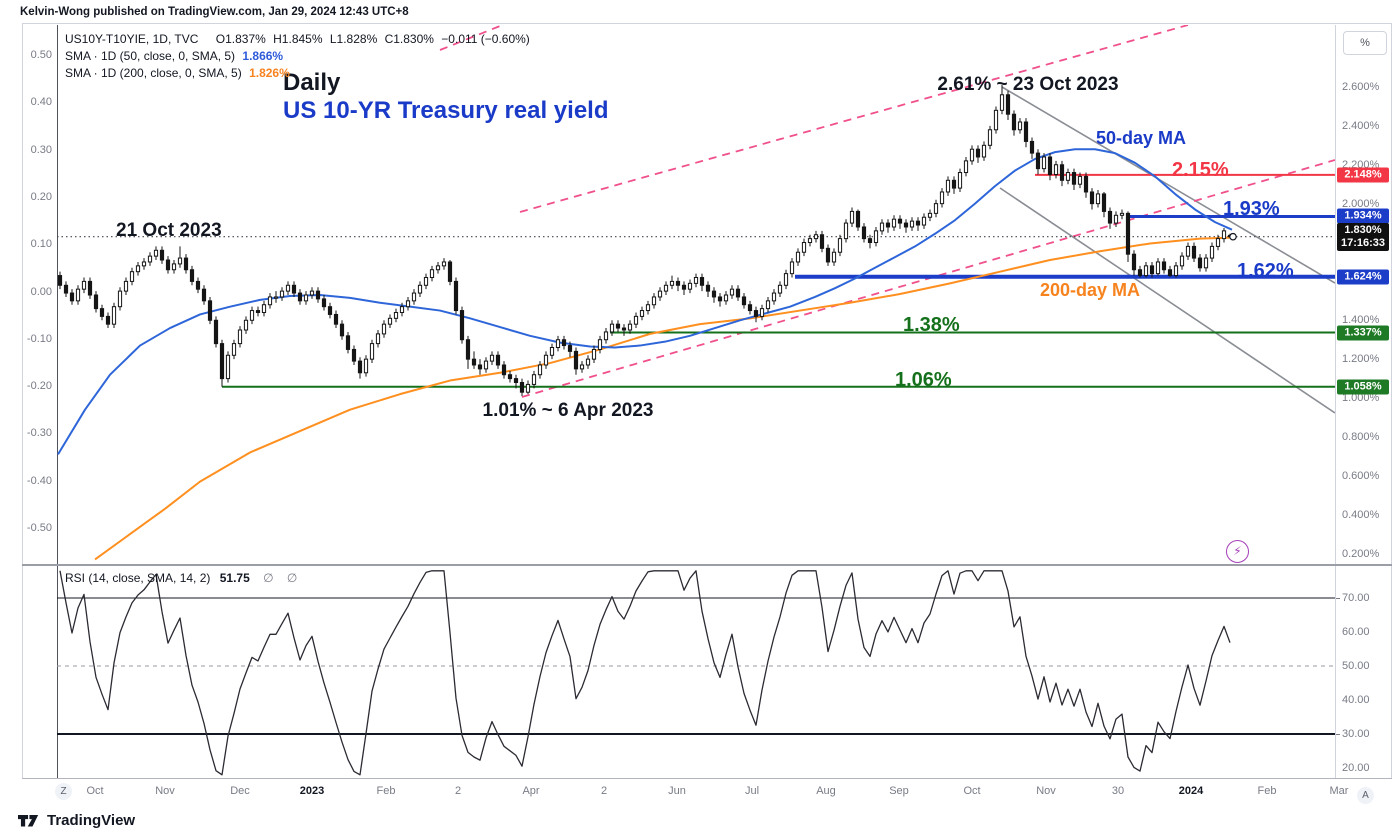  What do you see at coordinates (1200, 170) in the screenshot?
I see `chart-annotation: 2.15%` at bounding box center [1200, 170].